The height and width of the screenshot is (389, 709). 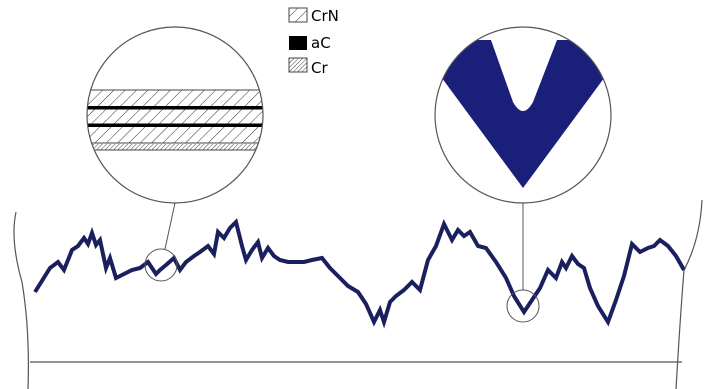 What do you see at coordinates (161, 265) in the screenshot?
I see `zoom-marker-left` at bounding box center [161, 265].